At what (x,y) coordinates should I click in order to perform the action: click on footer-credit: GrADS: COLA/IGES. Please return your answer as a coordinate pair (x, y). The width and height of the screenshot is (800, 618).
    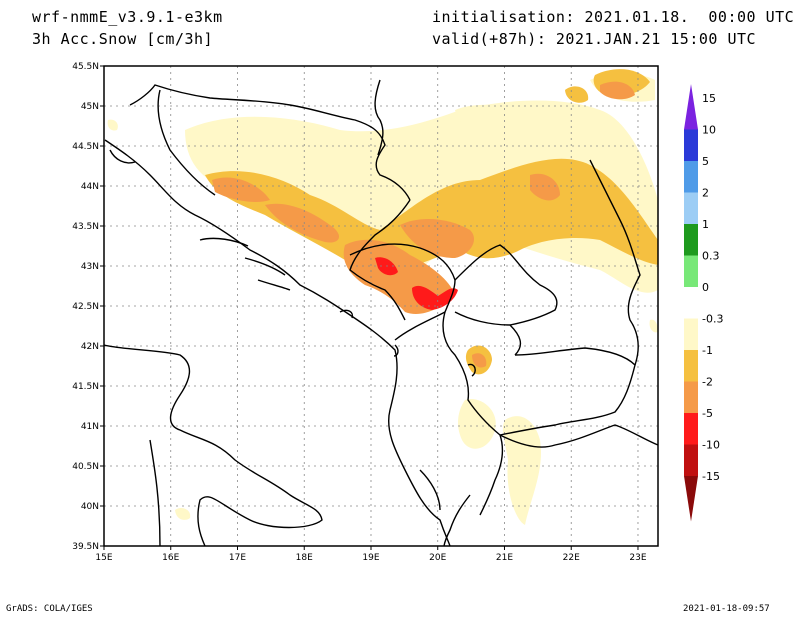
    Looking at the image, I should click on (49, 609).